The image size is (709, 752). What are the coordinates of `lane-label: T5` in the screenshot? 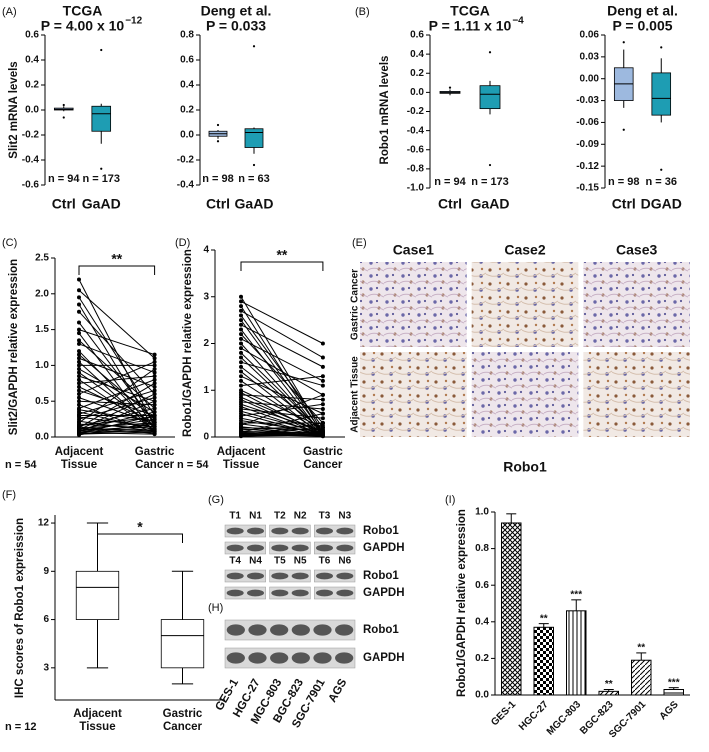 It's located at (280, 561).